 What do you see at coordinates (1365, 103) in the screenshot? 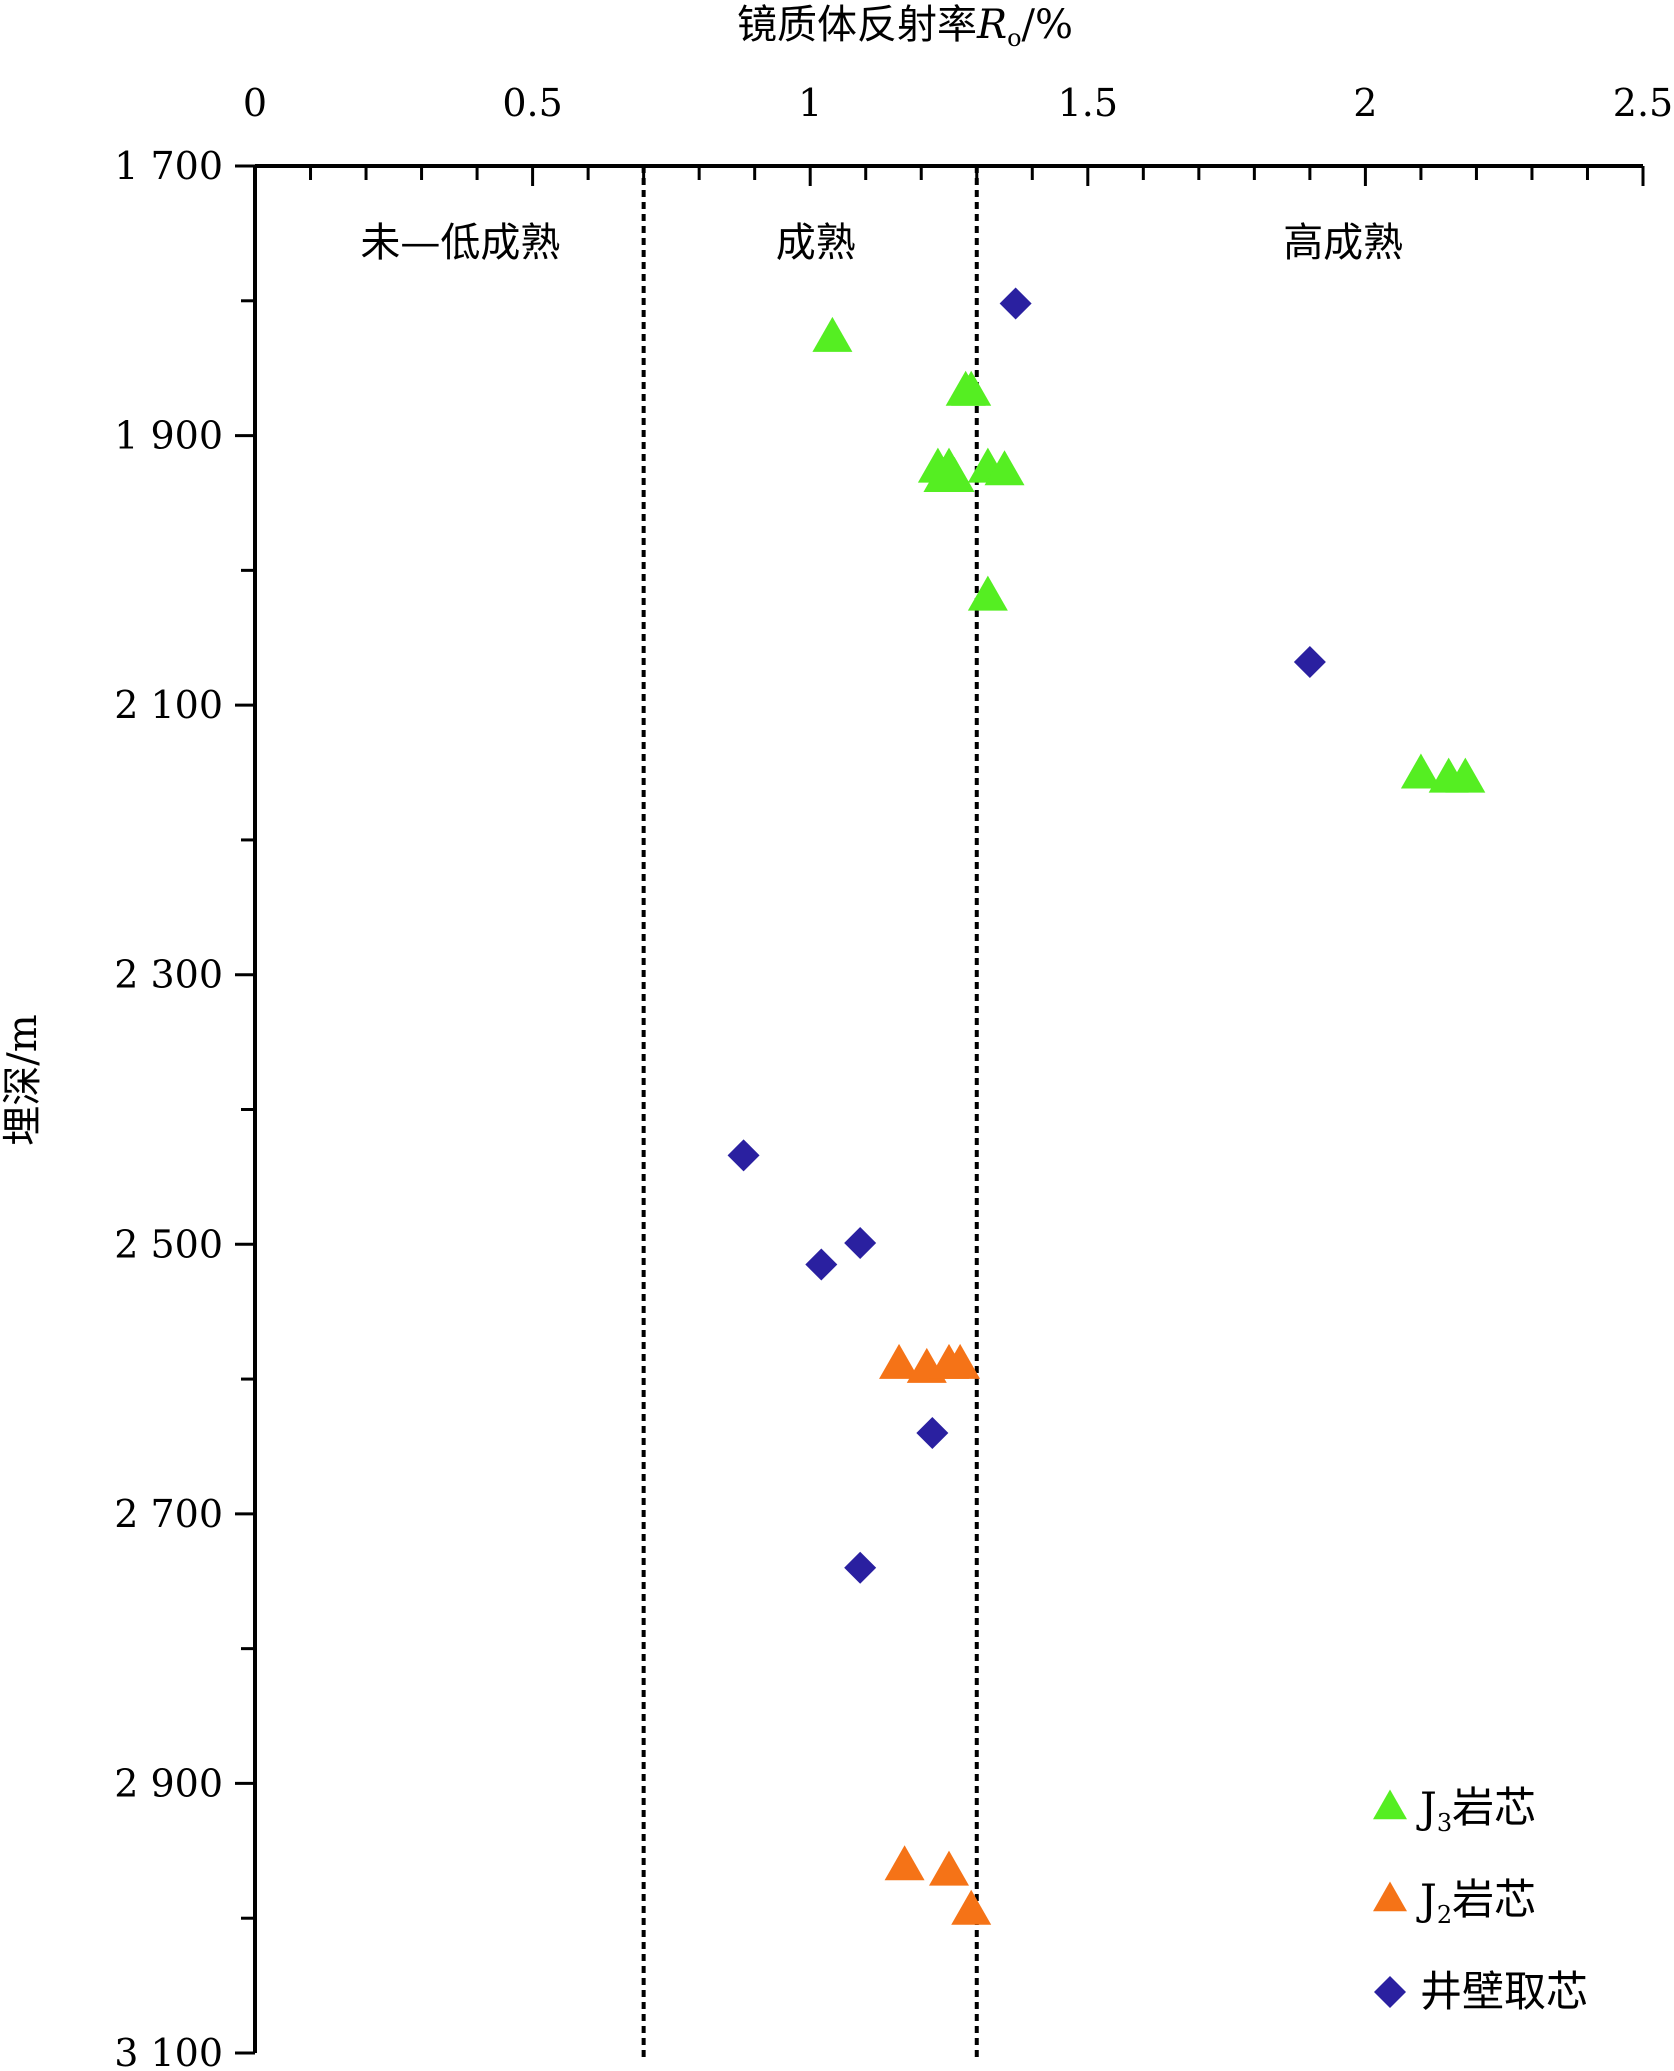
I see `x-tick-label: 2` at bounding box center [1365, 103].